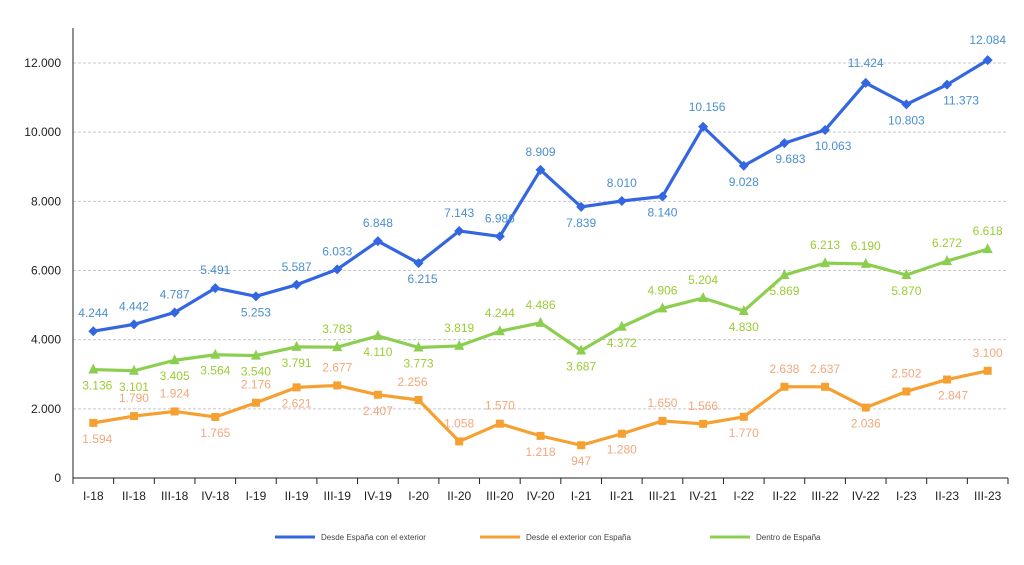 Image resolution: width=1024 pixels, height=565 pixels. I want to click on data-label: 1.650, so click(662, 403).